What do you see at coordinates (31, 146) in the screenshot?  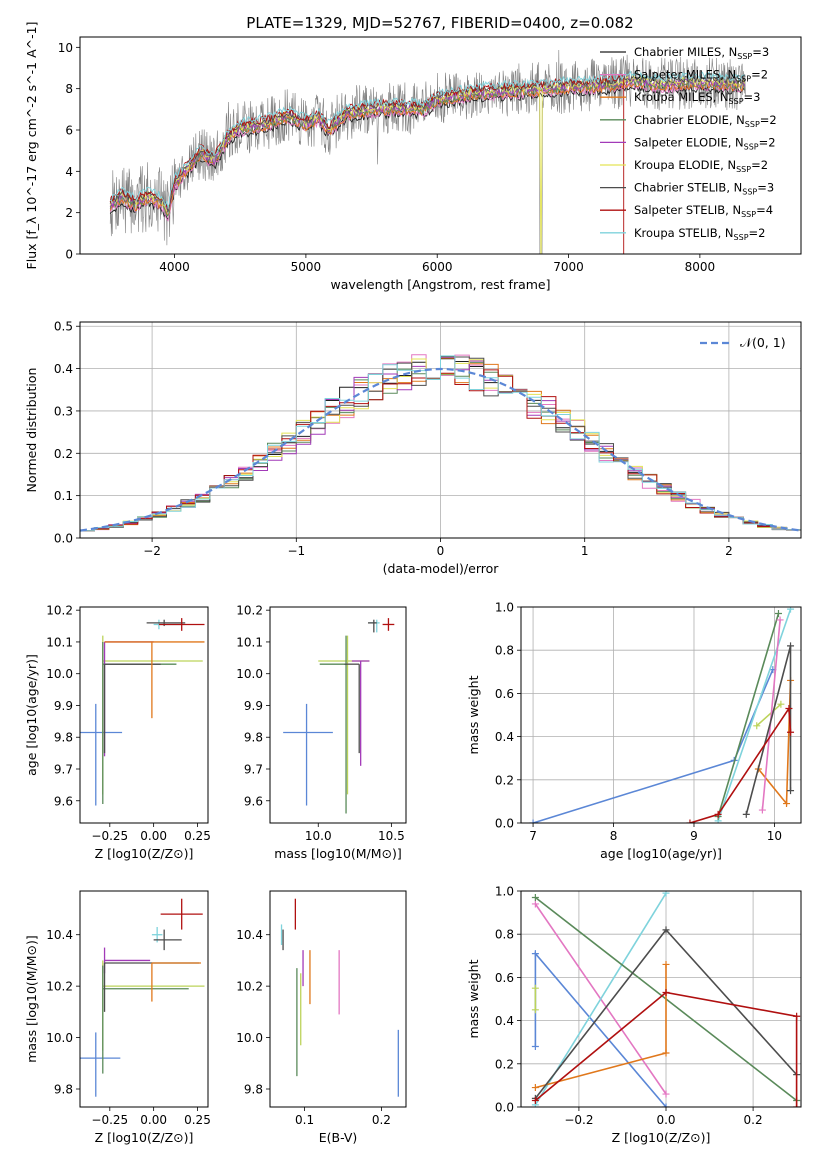 I see `y-axis-label: Flux [f_λ 10^-17 erg cm^-2 s^-1 A^-1]` at bounding box center [31, 146].